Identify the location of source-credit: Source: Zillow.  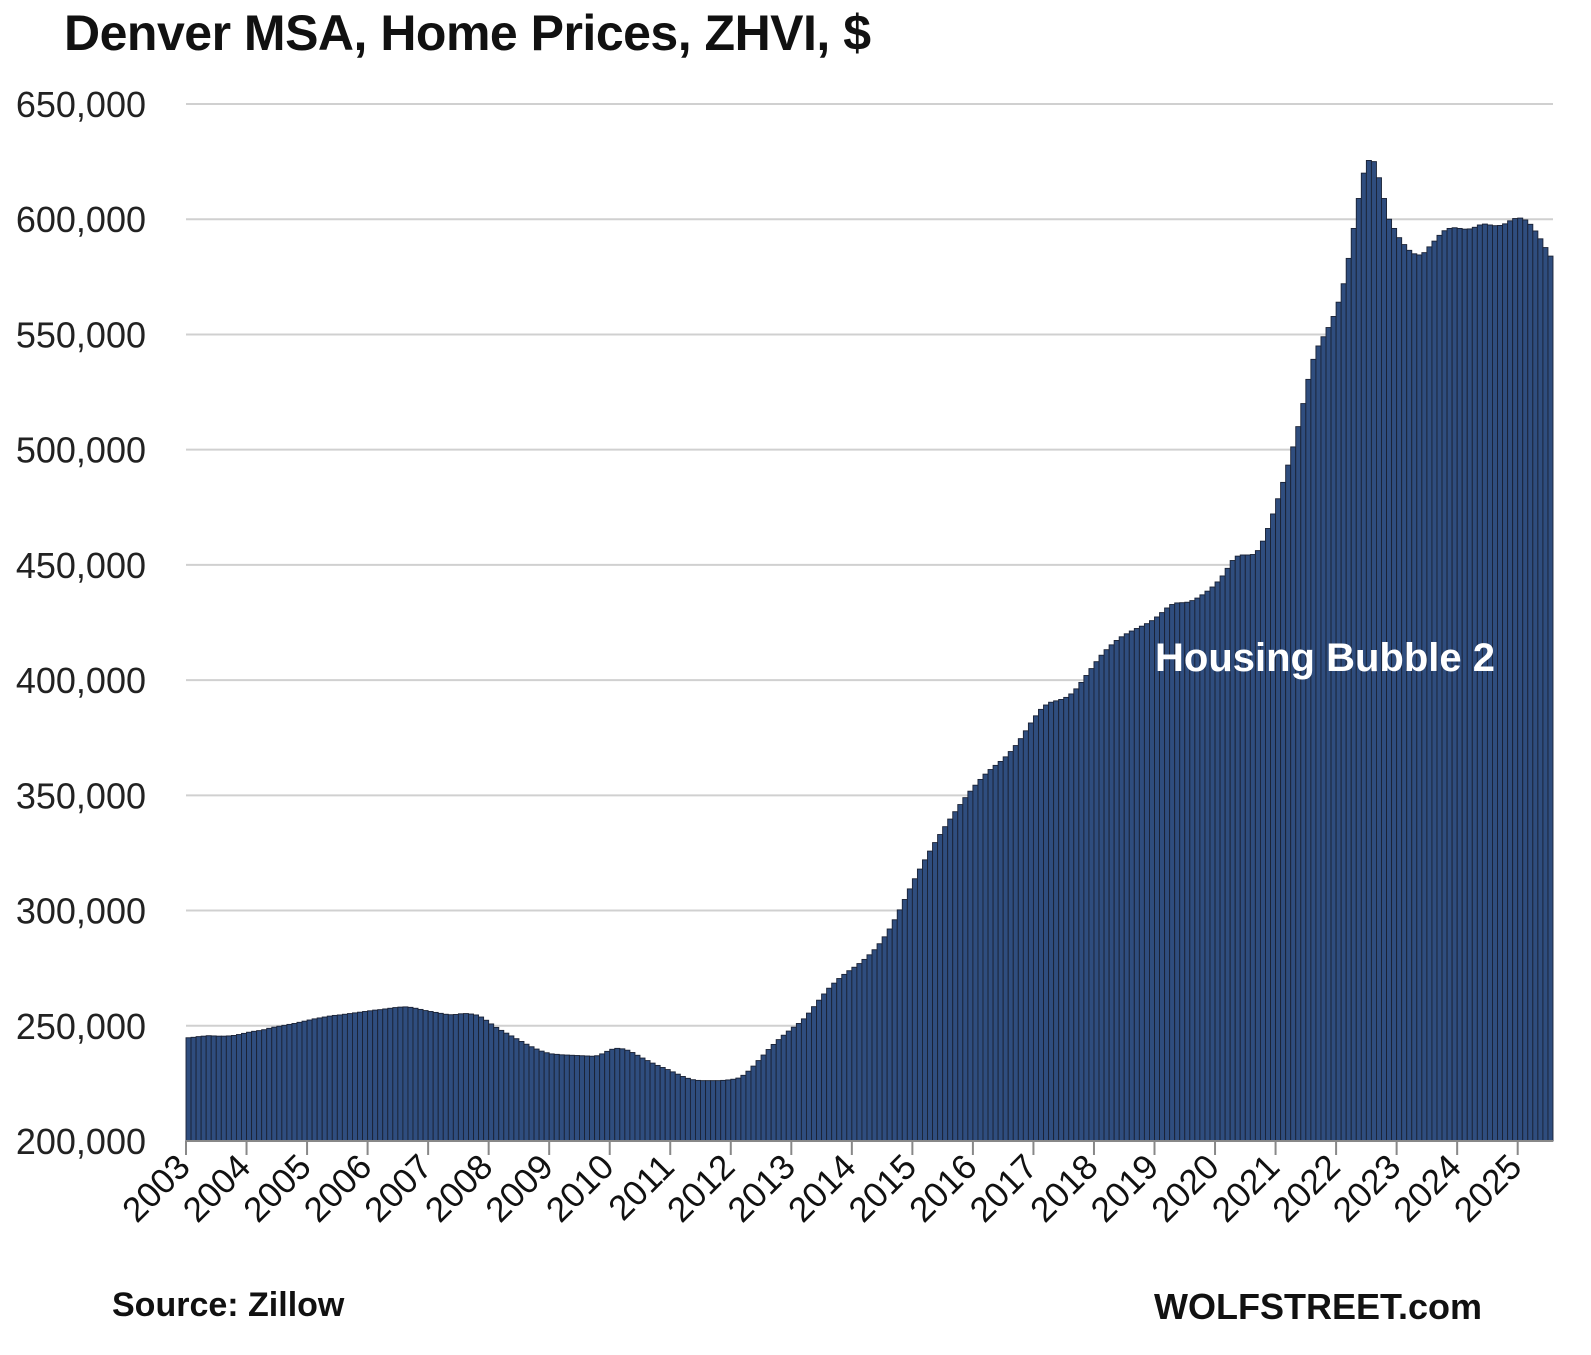
(228, 1305).